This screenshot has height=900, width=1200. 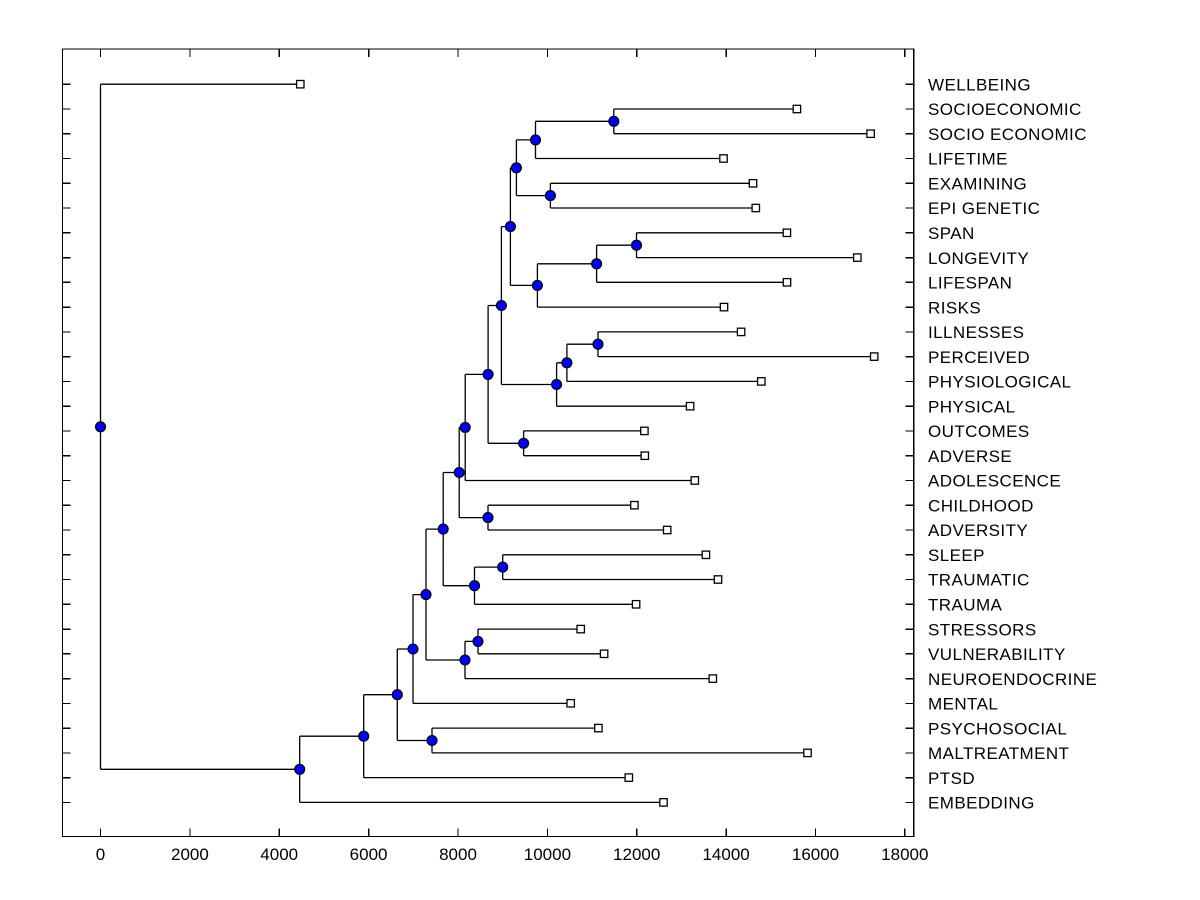 I want to click on svg-text: 6000, so click(x=369, y=854).